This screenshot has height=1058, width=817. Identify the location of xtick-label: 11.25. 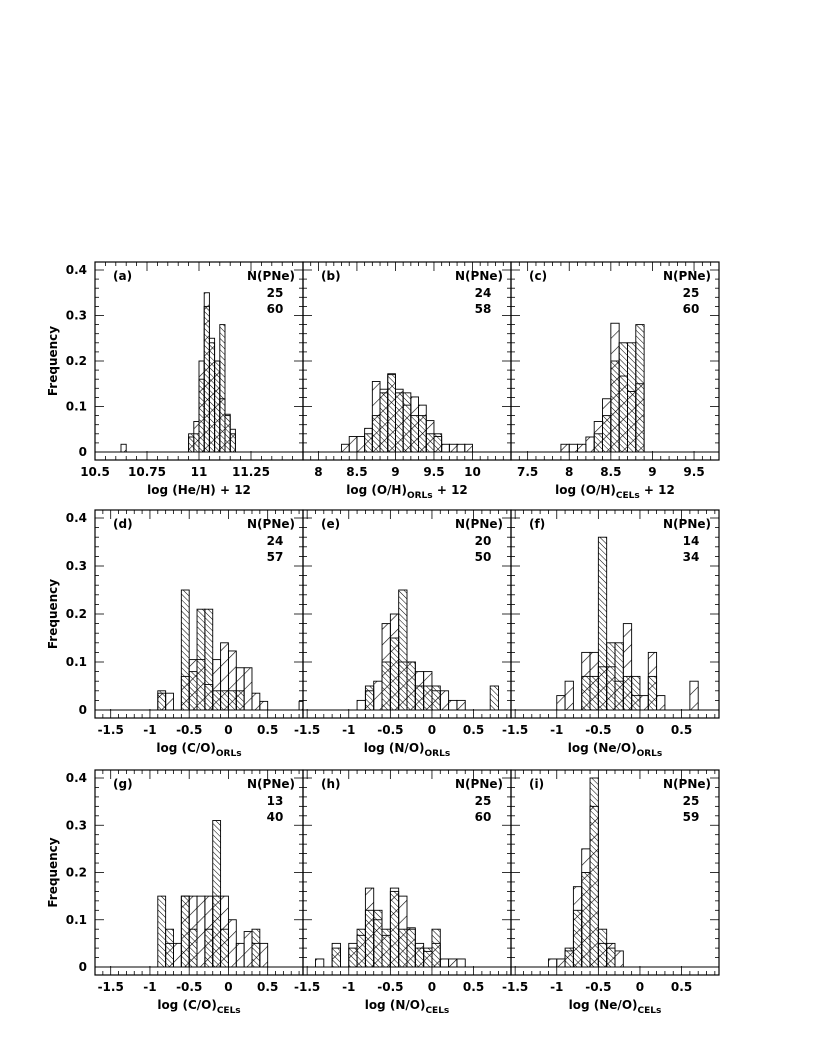
(251, 472).